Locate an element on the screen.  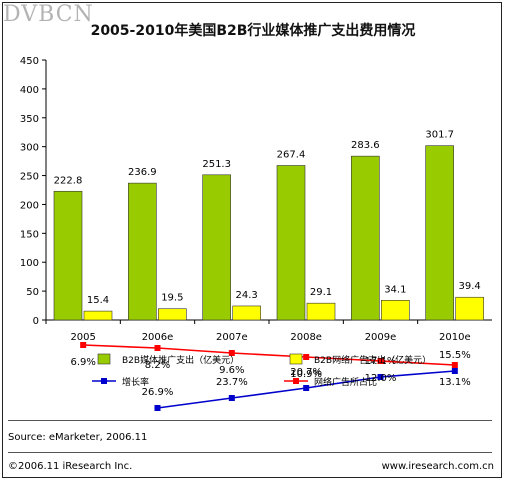
y-tick-label: 100 is located at coordinates (29, 263).